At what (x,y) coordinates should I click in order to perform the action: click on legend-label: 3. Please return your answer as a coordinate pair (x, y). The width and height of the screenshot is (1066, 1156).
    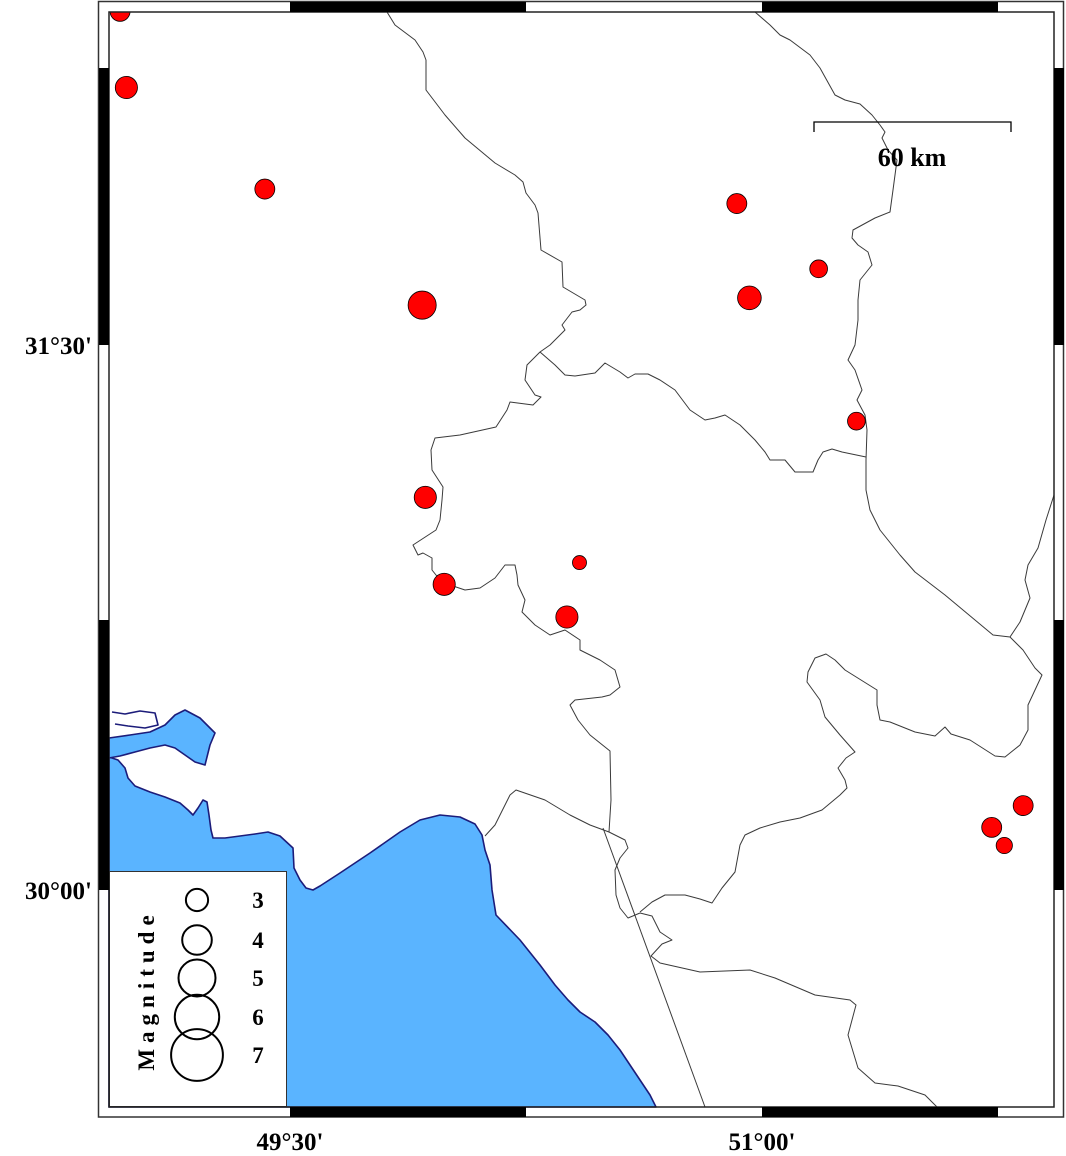
    Looking at the image, I should click on (258, 900).